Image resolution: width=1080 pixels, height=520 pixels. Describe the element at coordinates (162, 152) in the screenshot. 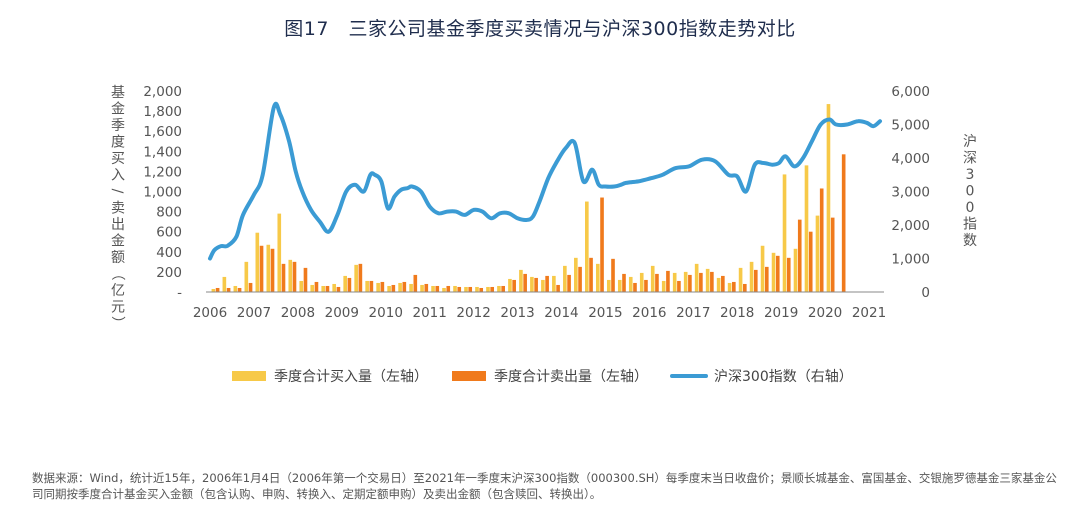

I see `y-left-tick-label: 1,400` at that location.